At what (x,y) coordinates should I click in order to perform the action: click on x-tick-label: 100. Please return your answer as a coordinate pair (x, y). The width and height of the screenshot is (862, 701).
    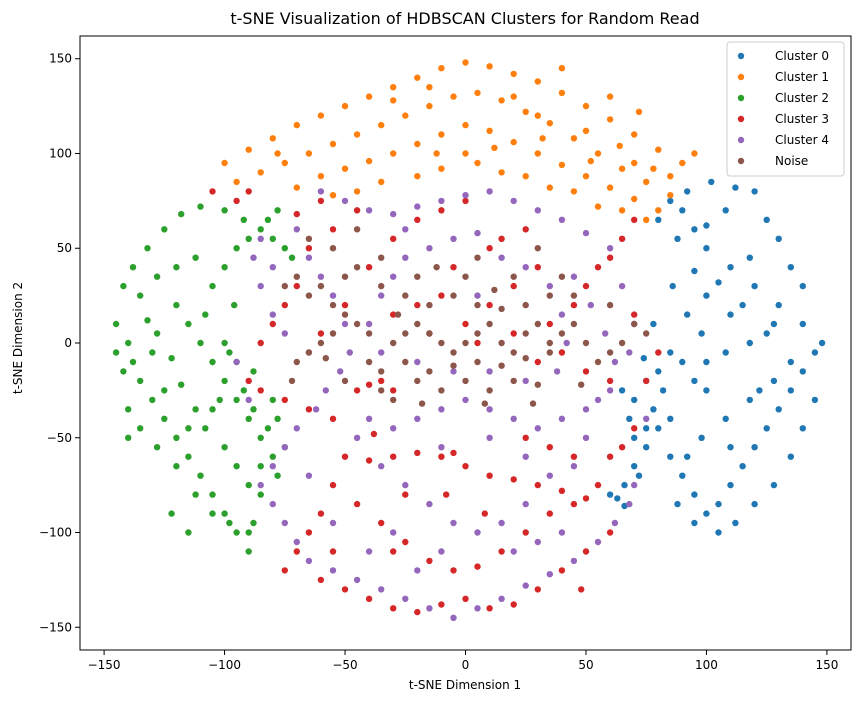
    Looking at the image, I should click on (706, 665).